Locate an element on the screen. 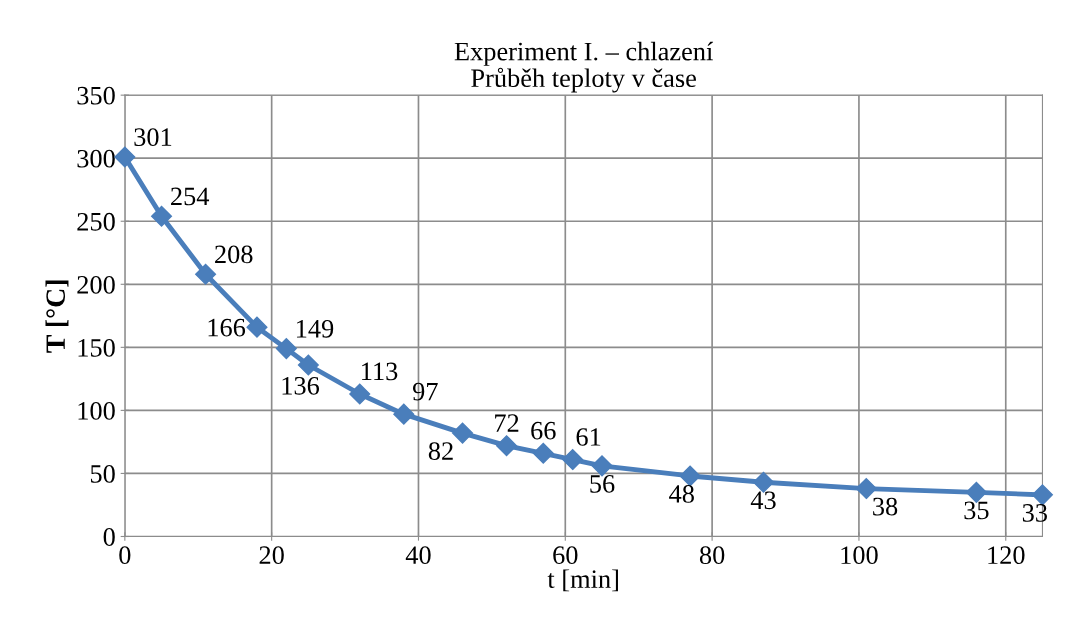 The width and height of the screenshot is (1067, 626). data-label: 61 is located at coordinates (588, 437).